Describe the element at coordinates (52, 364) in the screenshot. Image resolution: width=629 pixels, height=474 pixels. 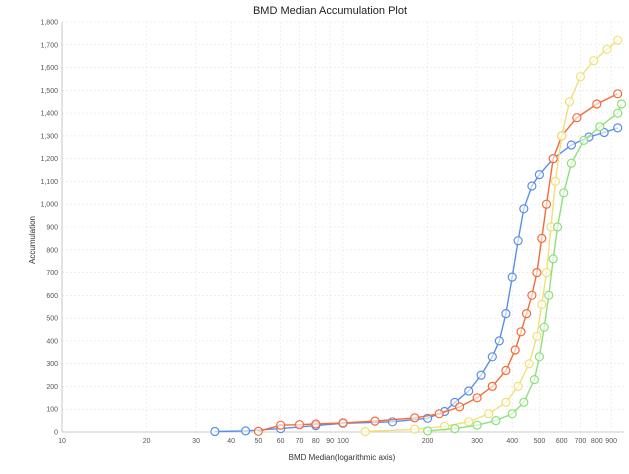
I see `y-tick-label: 300` at that location.